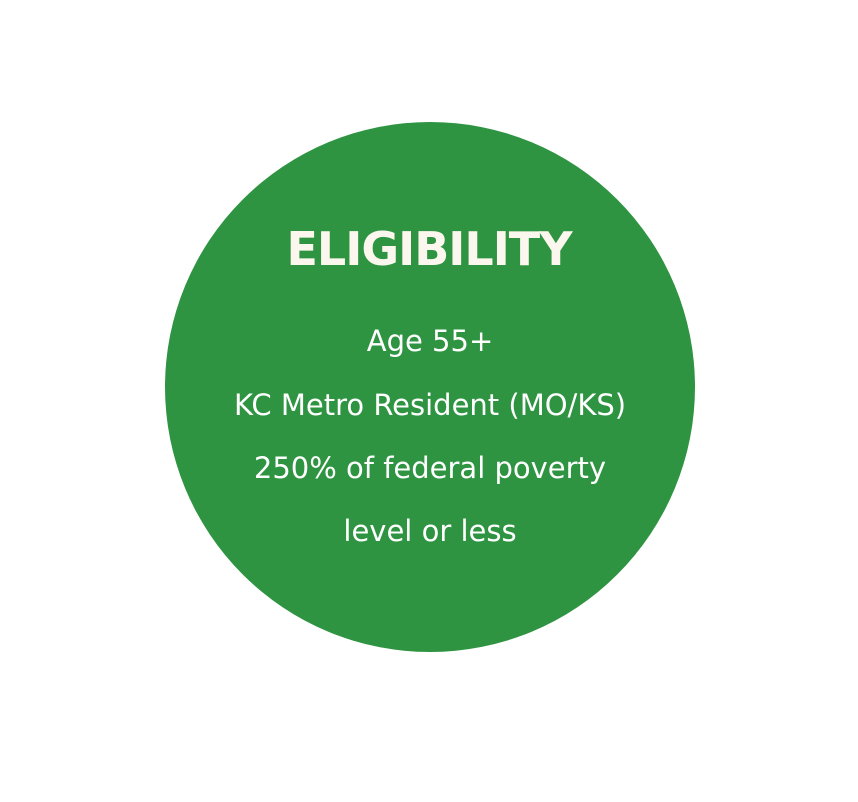 The height and width of the screenshot is (802, 858). Describe the element at coordinates (430, 468) in the screenshot. I see `criterion-income-line1: 250% of federal poverty` at that location.